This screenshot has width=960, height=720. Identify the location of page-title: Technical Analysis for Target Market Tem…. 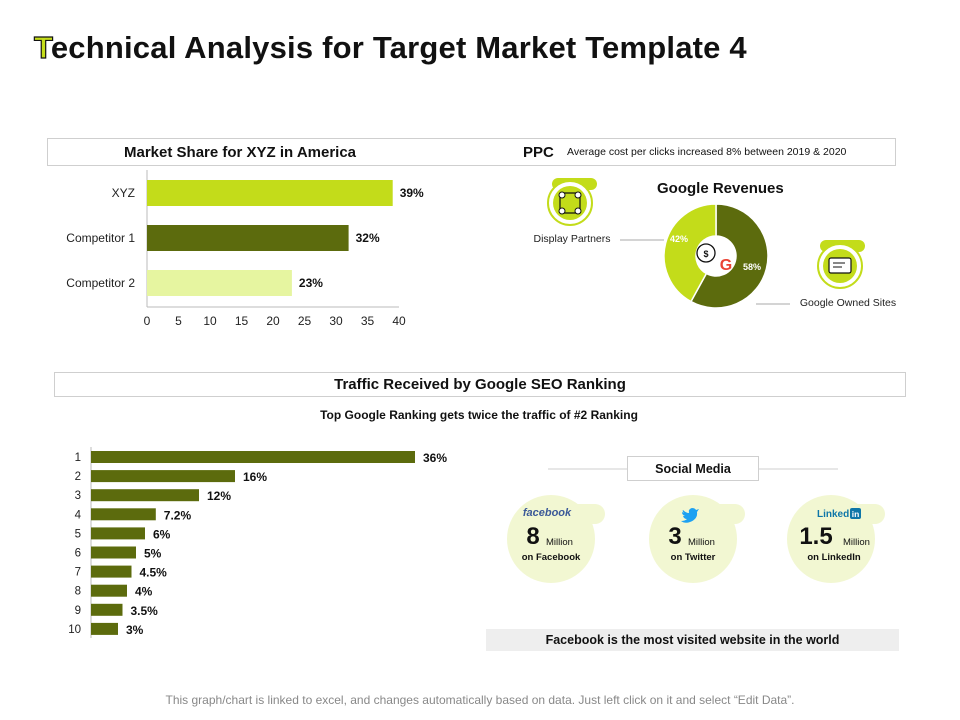
(390, 47).